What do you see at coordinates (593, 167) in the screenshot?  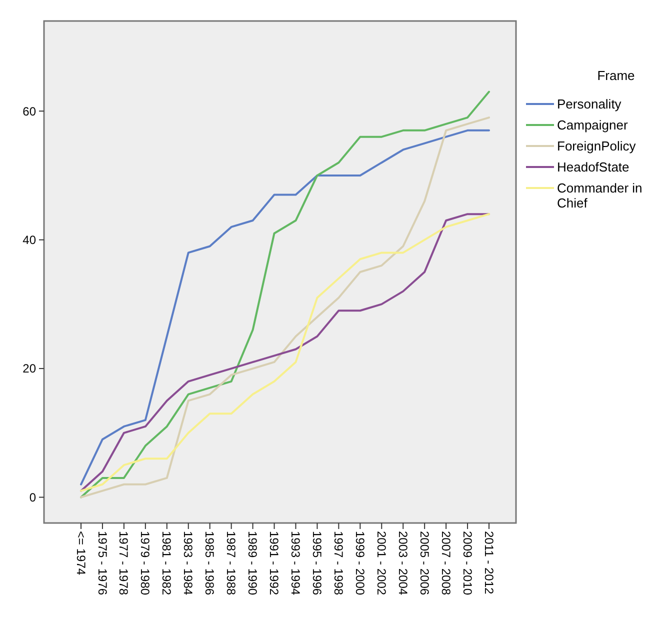 I see `legend-label: HeadofState` at bounding box center [593, 167].